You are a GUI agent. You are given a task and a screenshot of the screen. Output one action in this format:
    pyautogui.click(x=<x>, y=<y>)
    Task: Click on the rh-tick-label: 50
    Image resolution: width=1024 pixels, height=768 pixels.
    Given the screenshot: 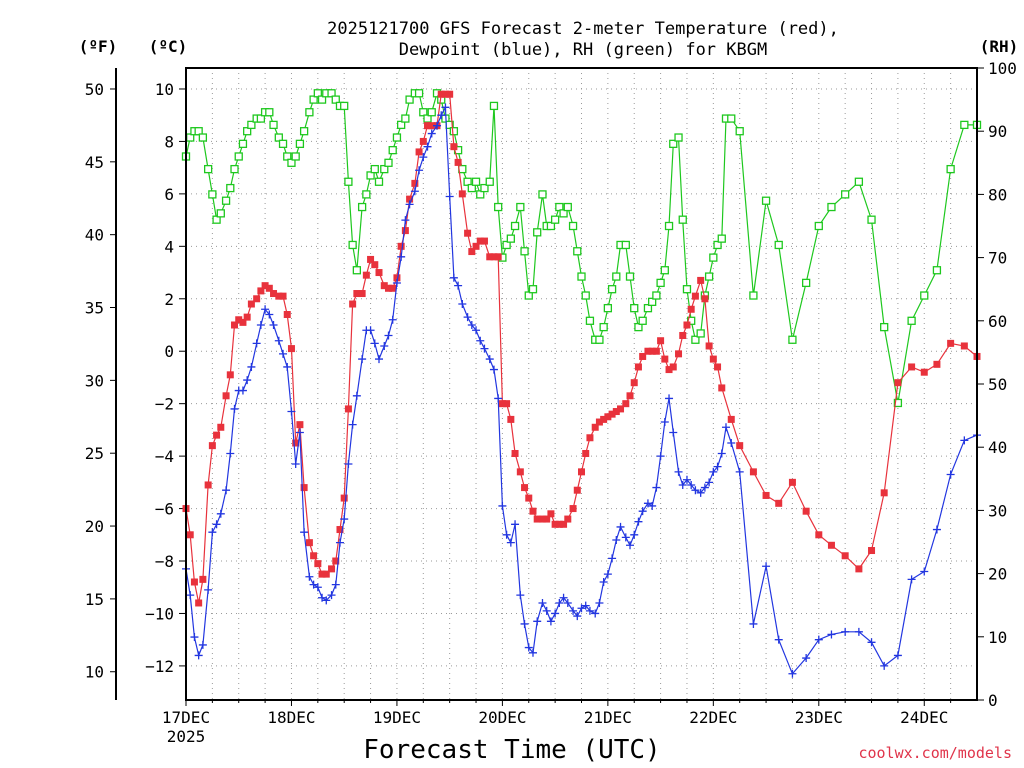 What is the action you would take?
    pyautogui.click(x=997, y=384)
    